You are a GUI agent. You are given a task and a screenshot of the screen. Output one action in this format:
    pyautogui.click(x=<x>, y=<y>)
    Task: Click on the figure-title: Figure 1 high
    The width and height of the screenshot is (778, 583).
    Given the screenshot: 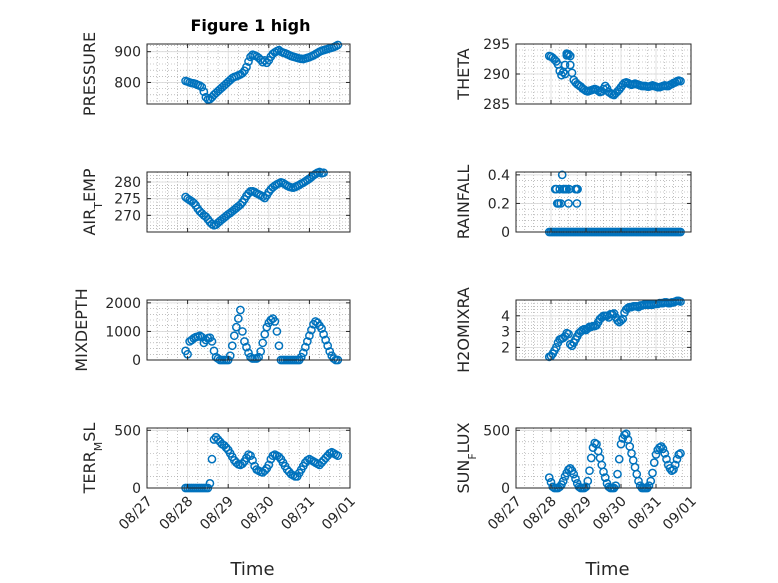 What is the action you would take?
    pyautogui.click(x=251, y=25)
    